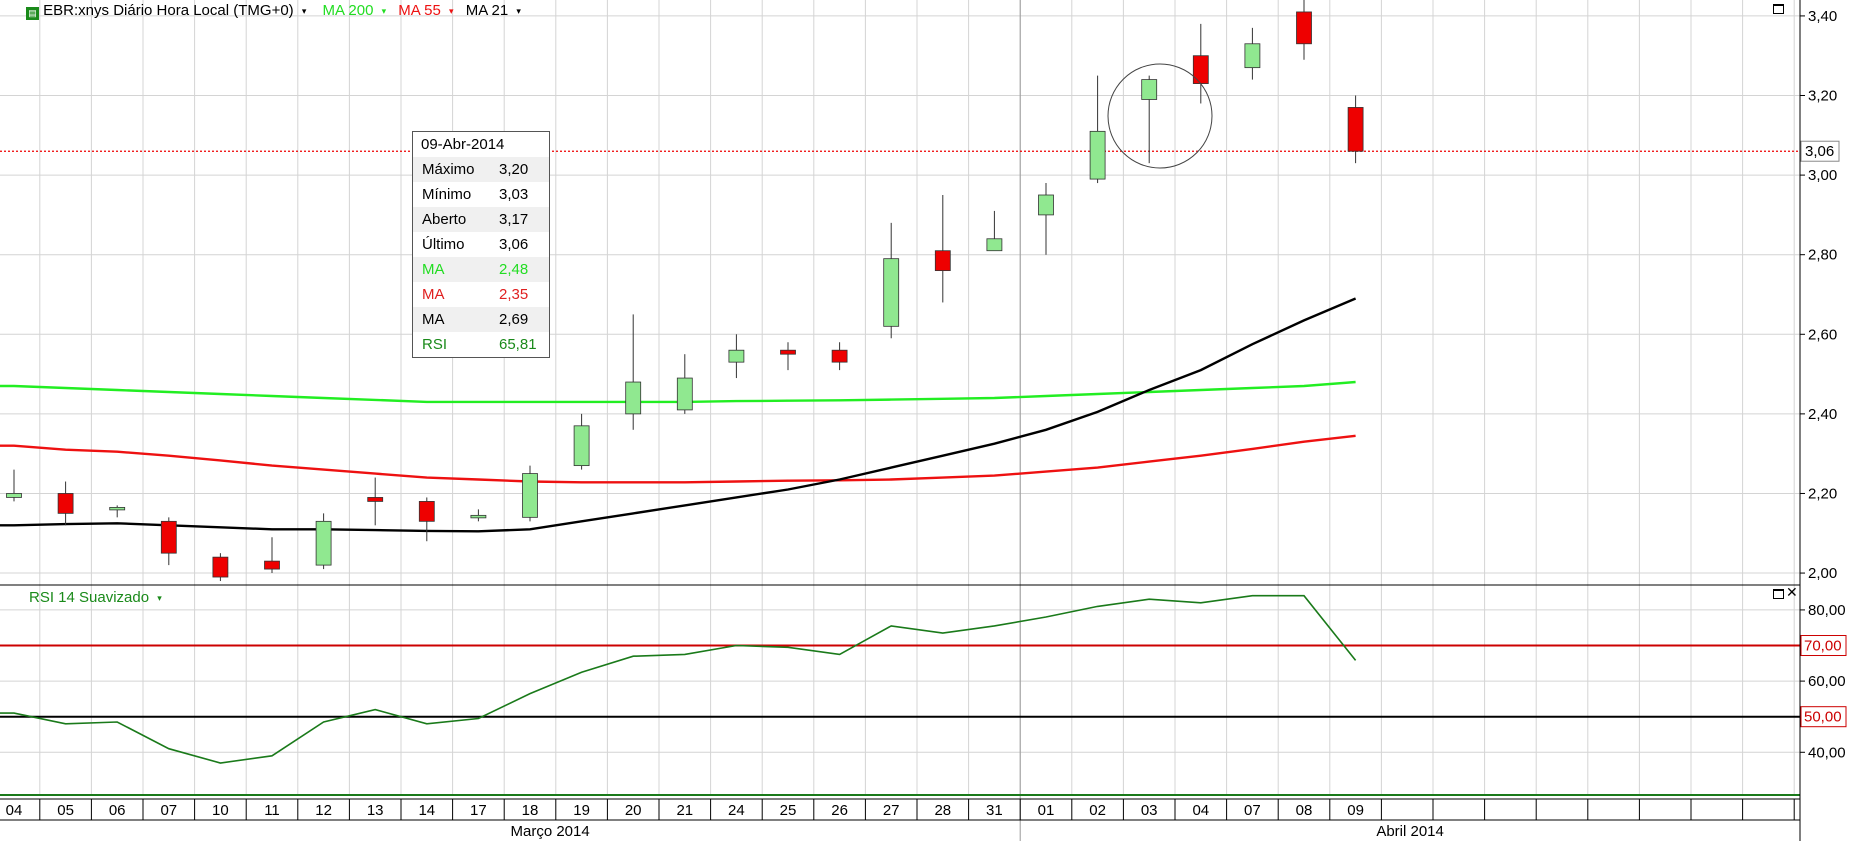  I want to click on tooltip-row-value: 3,17, so click(514, 219).